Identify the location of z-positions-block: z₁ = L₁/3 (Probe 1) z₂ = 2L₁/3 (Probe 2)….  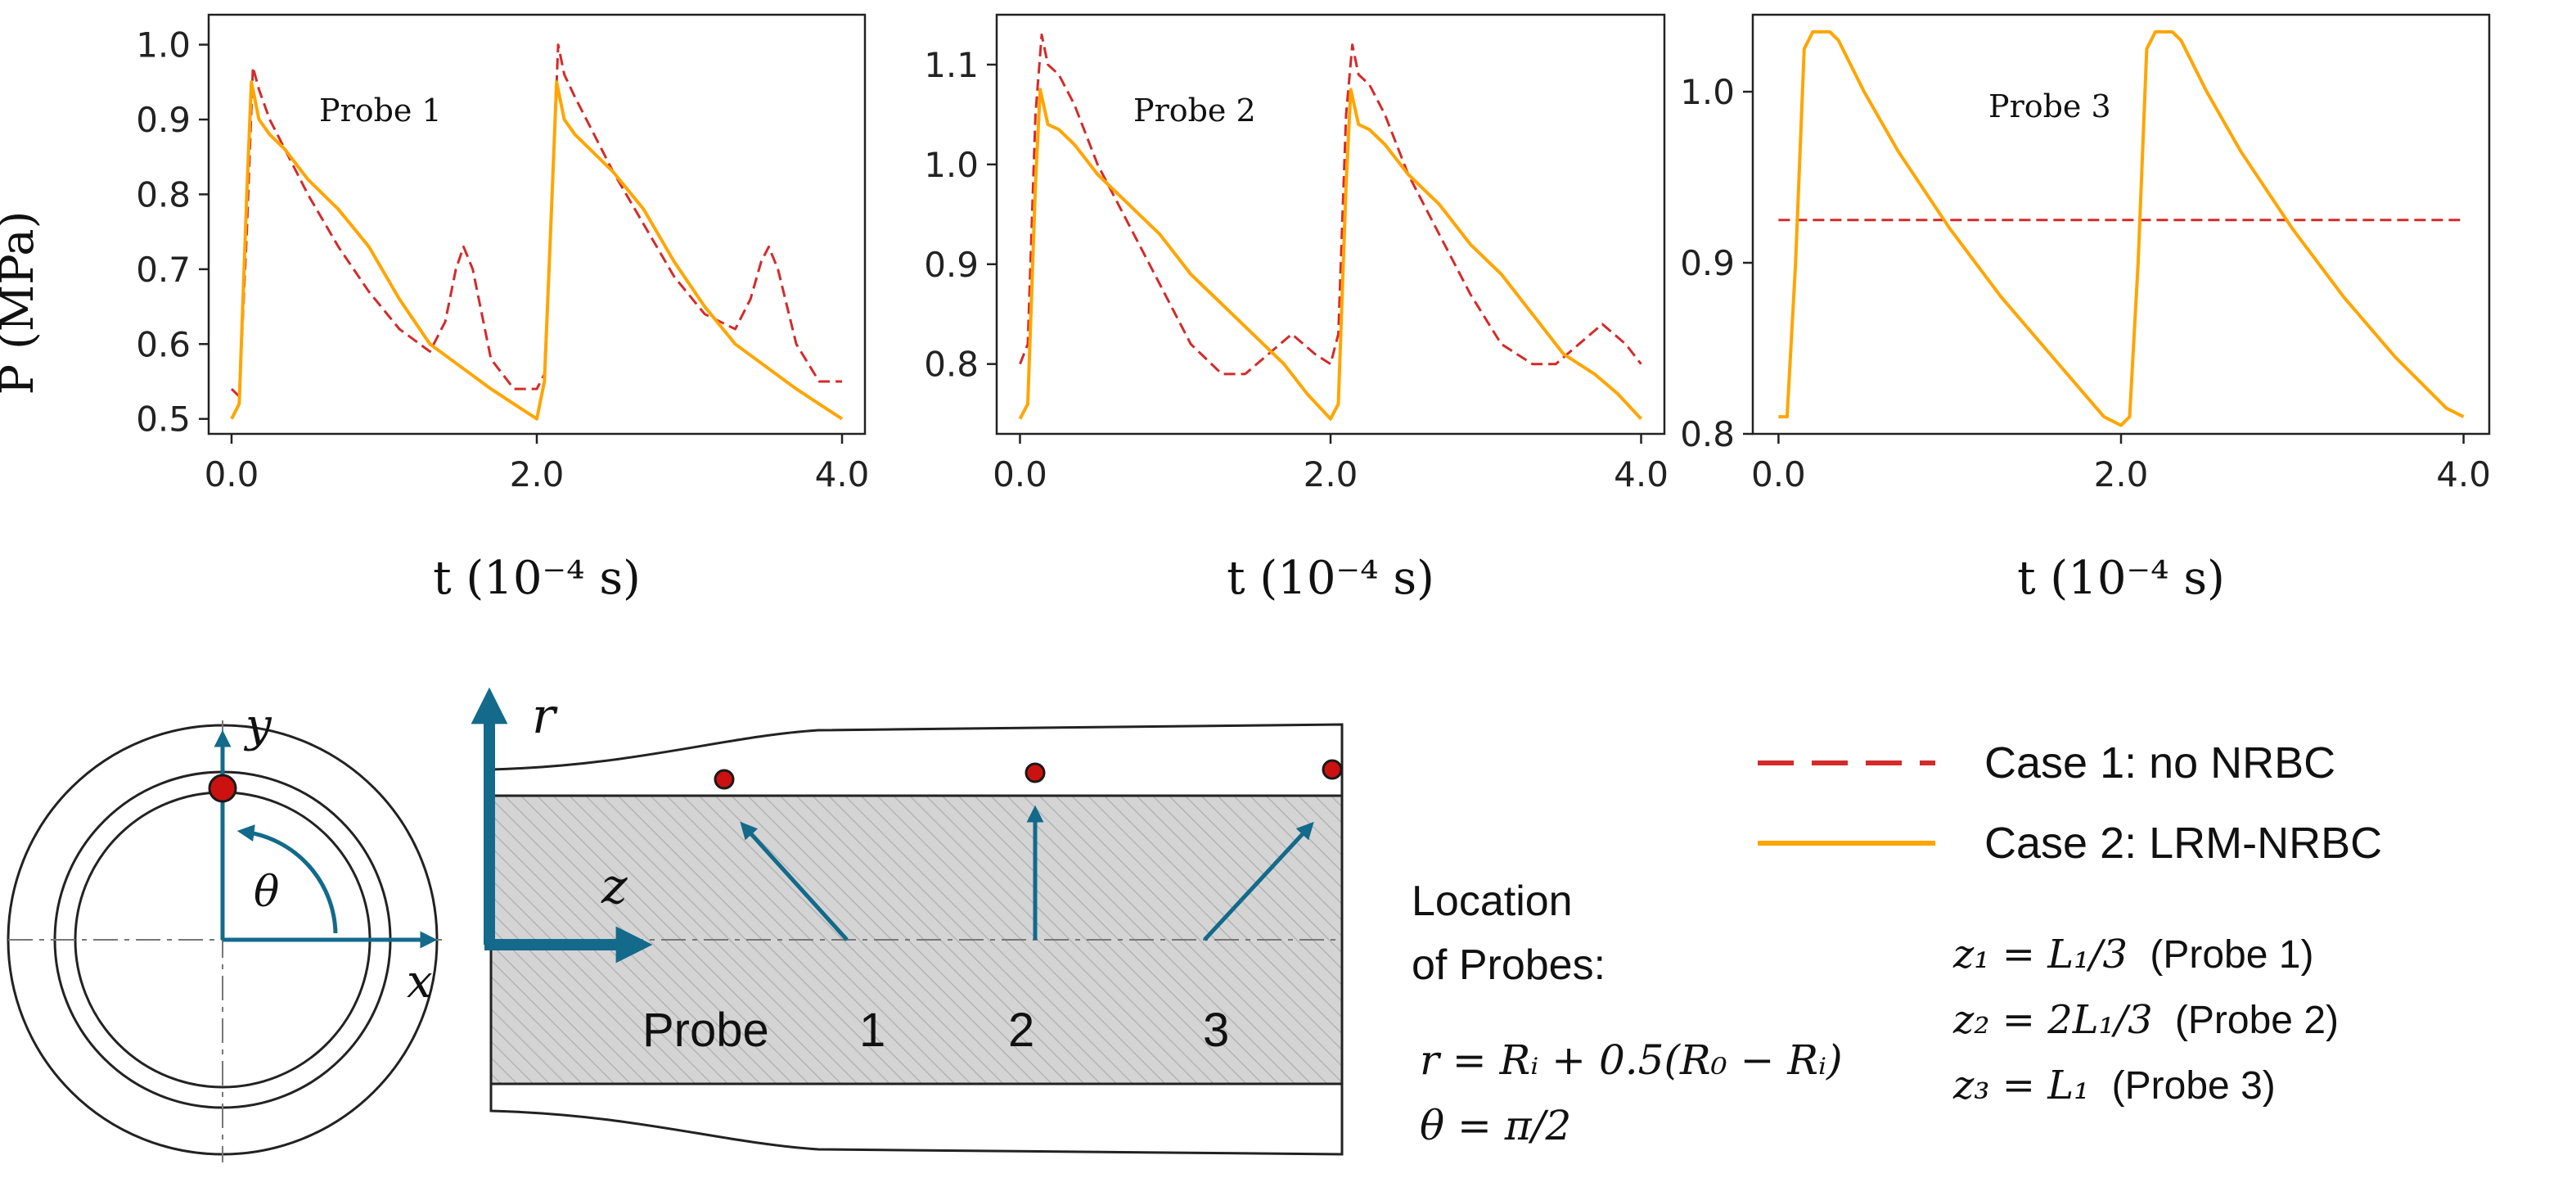
(2145, 1020).